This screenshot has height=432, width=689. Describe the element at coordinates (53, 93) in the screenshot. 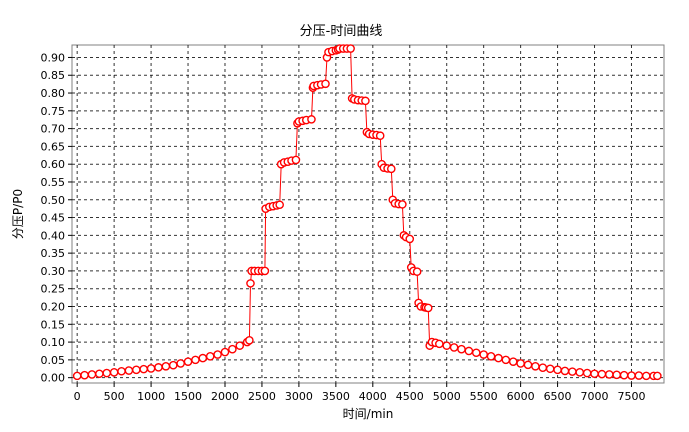

I see `y-tick-label: 0.80` at that location.